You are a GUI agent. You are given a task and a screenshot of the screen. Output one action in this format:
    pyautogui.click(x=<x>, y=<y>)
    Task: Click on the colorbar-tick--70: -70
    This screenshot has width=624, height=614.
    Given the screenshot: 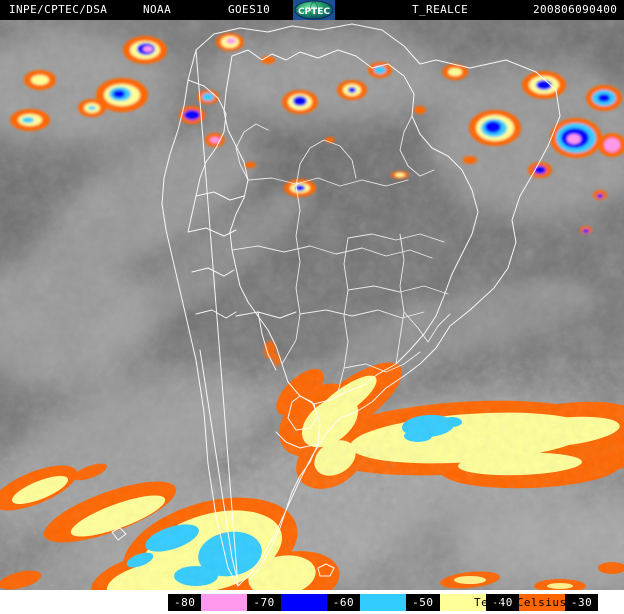 What is the action you would take?
    pyautogui.click(x=264, y=602)
    